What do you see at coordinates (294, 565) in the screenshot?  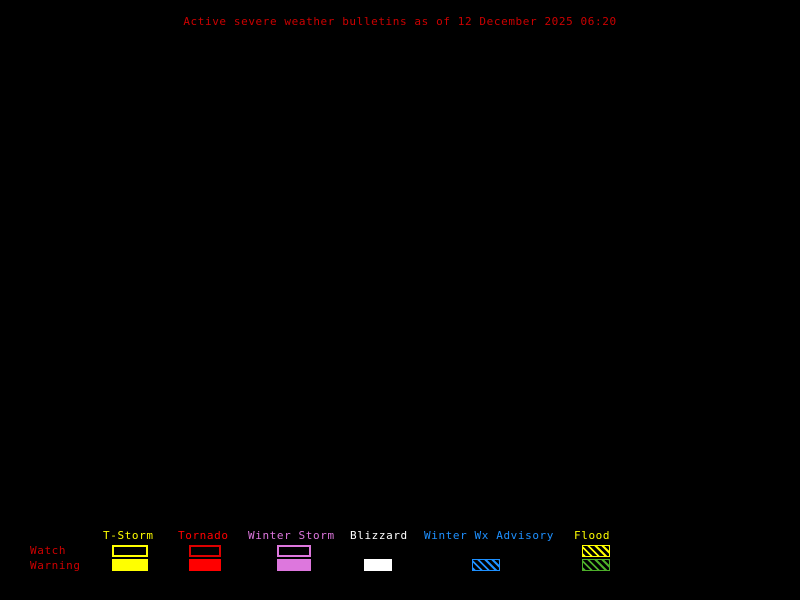 I see `legend-swatch-winter-storm-warning` at bounding box center [294, 565].